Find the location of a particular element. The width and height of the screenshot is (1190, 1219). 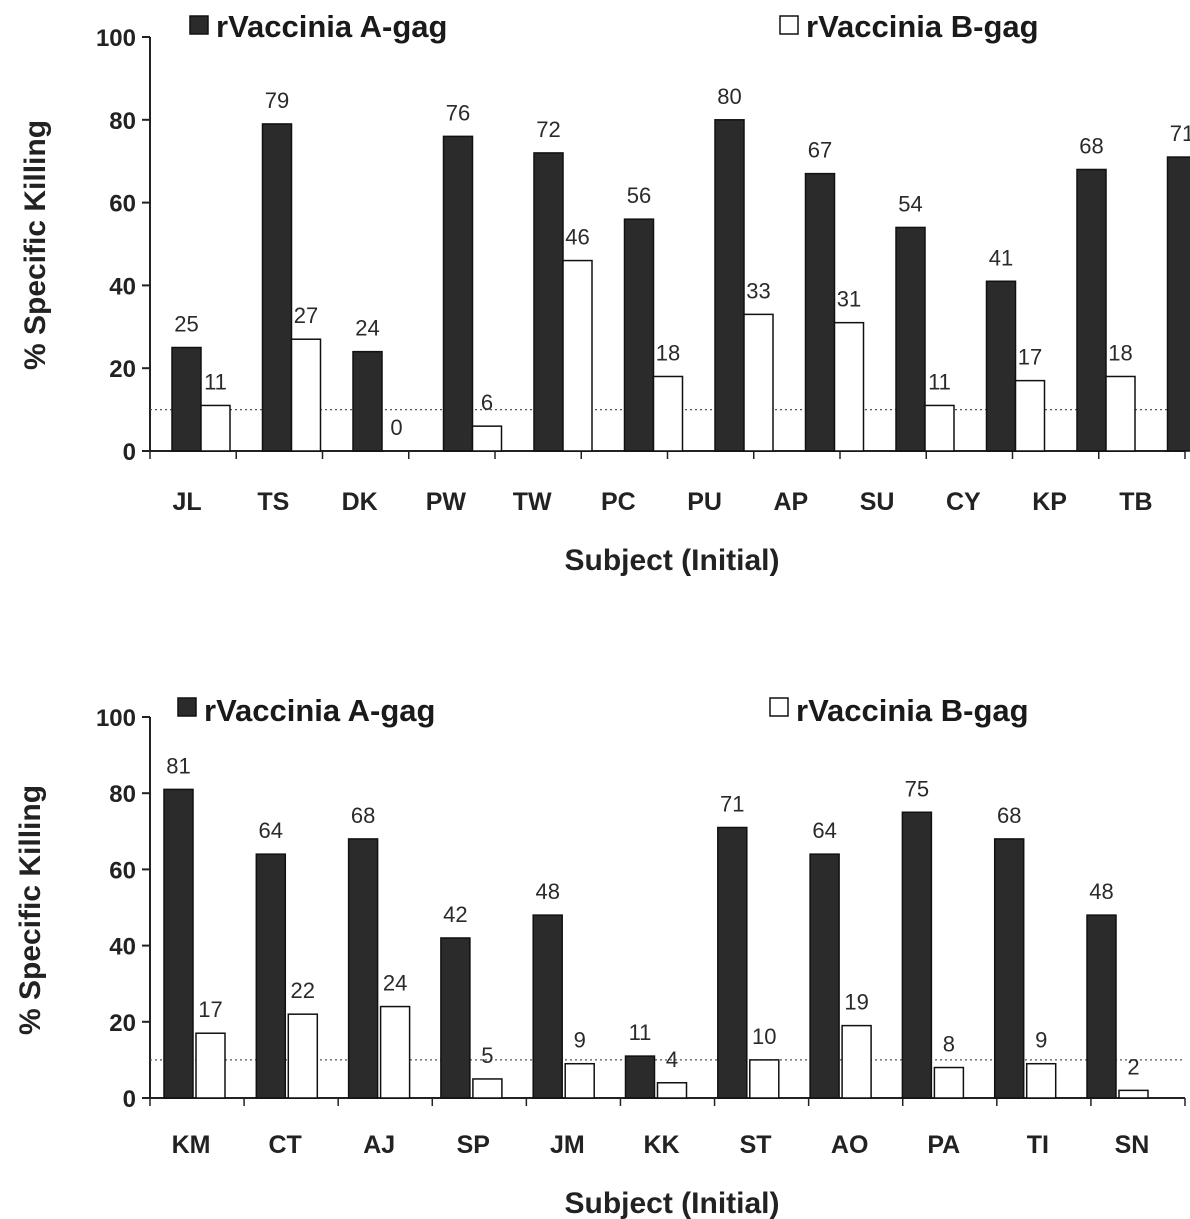

c1-value-label-a-KM: 81 is located at coordinates (178, 765).